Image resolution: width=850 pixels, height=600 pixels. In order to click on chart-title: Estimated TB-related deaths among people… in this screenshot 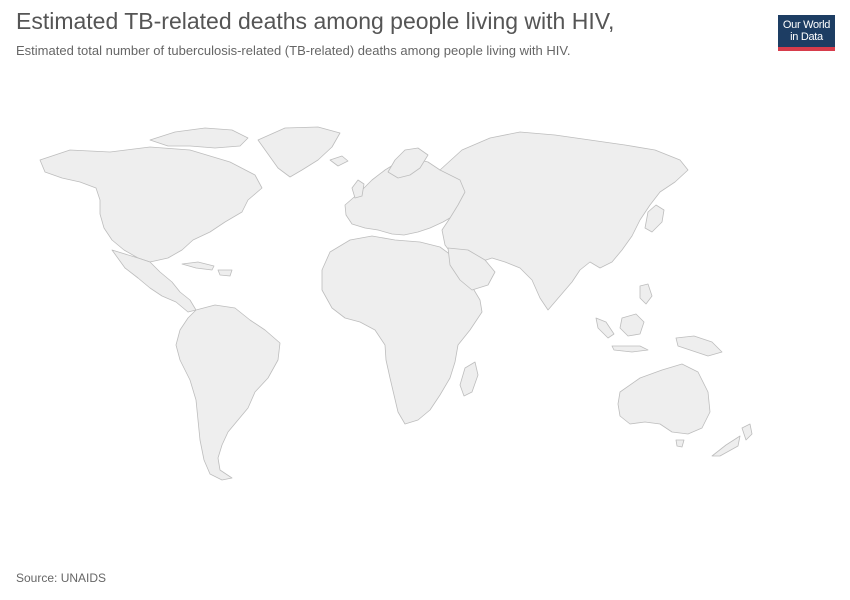, I will do `click(315, 21)`.